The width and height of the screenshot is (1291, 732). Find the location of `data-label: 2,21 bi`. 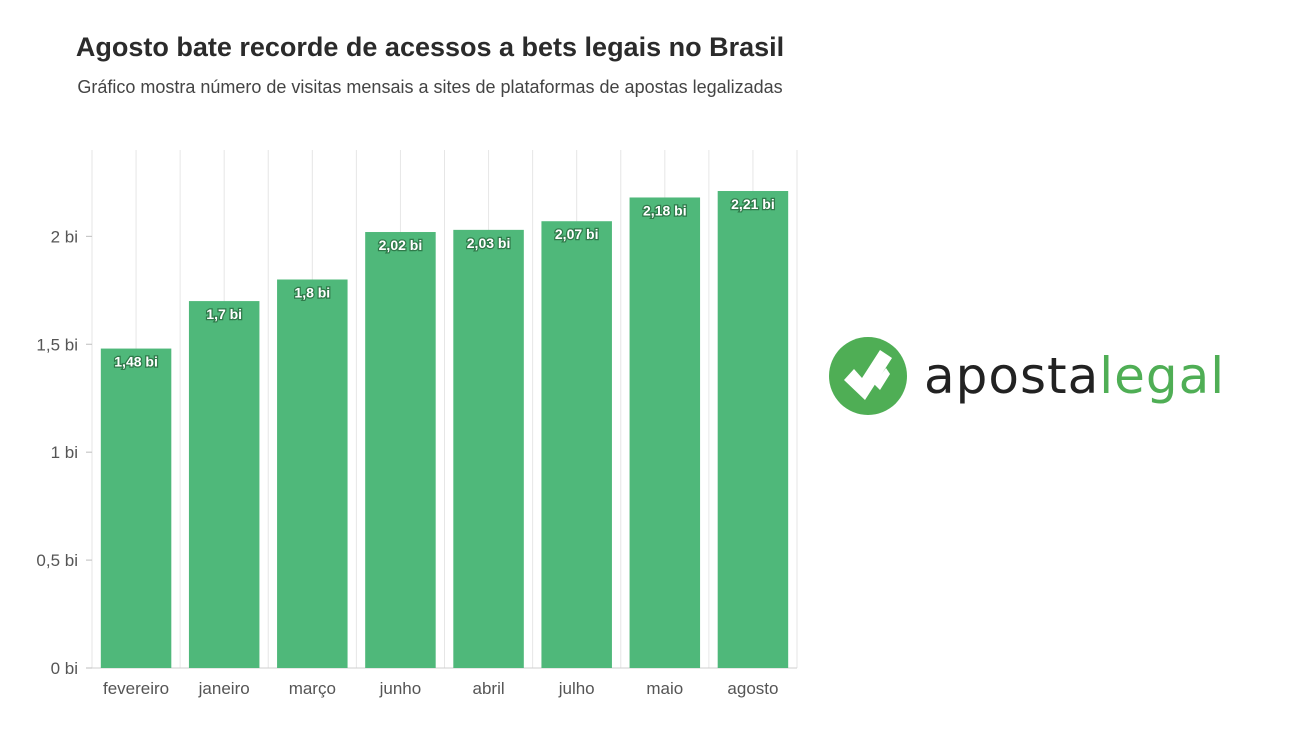

data-label: 2,21 bi is located at coordinates (753, 204).